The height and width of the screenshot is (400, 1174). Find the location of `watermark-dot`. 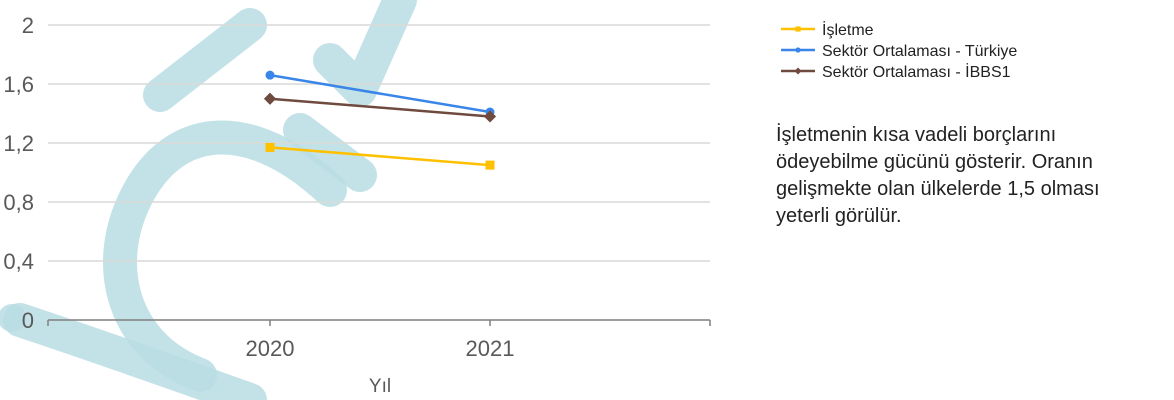

watermark-dot is located at coordinates (13, 318).